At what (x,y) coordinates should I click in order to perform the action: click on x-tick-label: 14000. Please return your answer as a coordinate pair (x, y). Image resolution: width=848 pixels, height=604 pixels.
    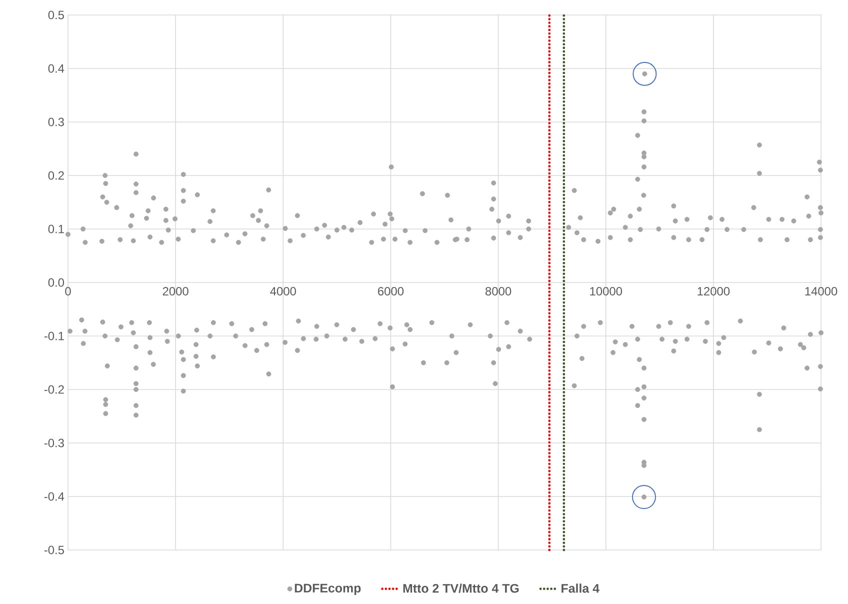
    Looking at the image, I should click on (821, 291).